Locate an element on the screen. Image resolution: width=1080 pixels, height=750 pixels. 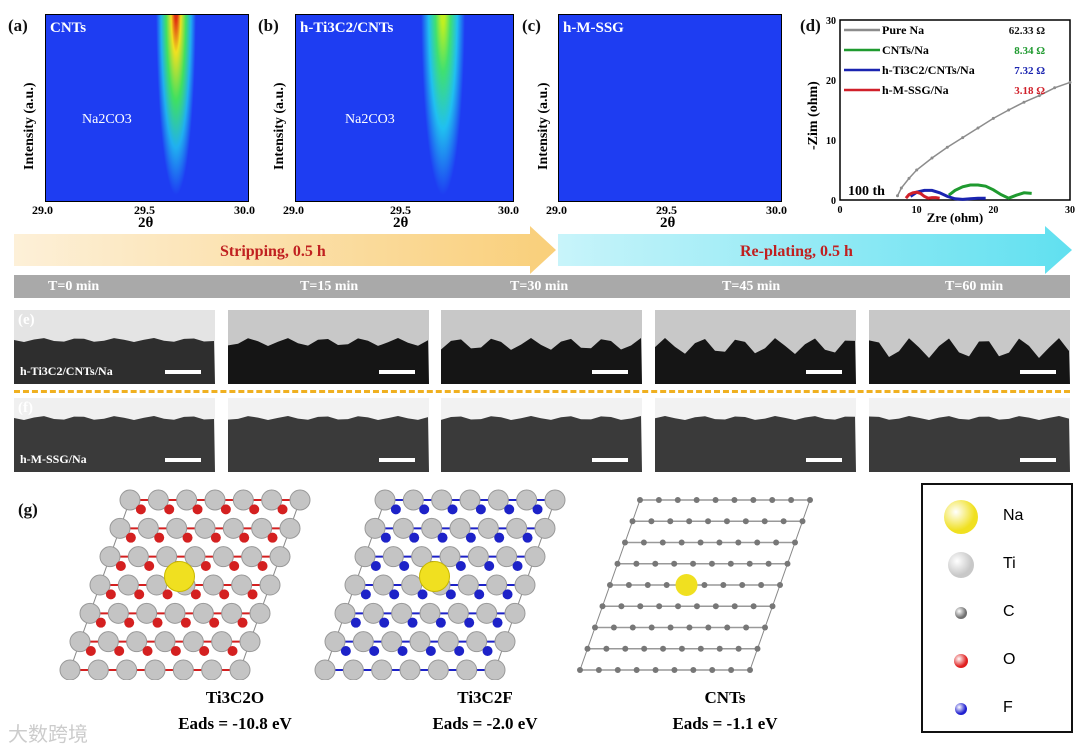
structure-name: CNTs is located at coordinates (725, 697).